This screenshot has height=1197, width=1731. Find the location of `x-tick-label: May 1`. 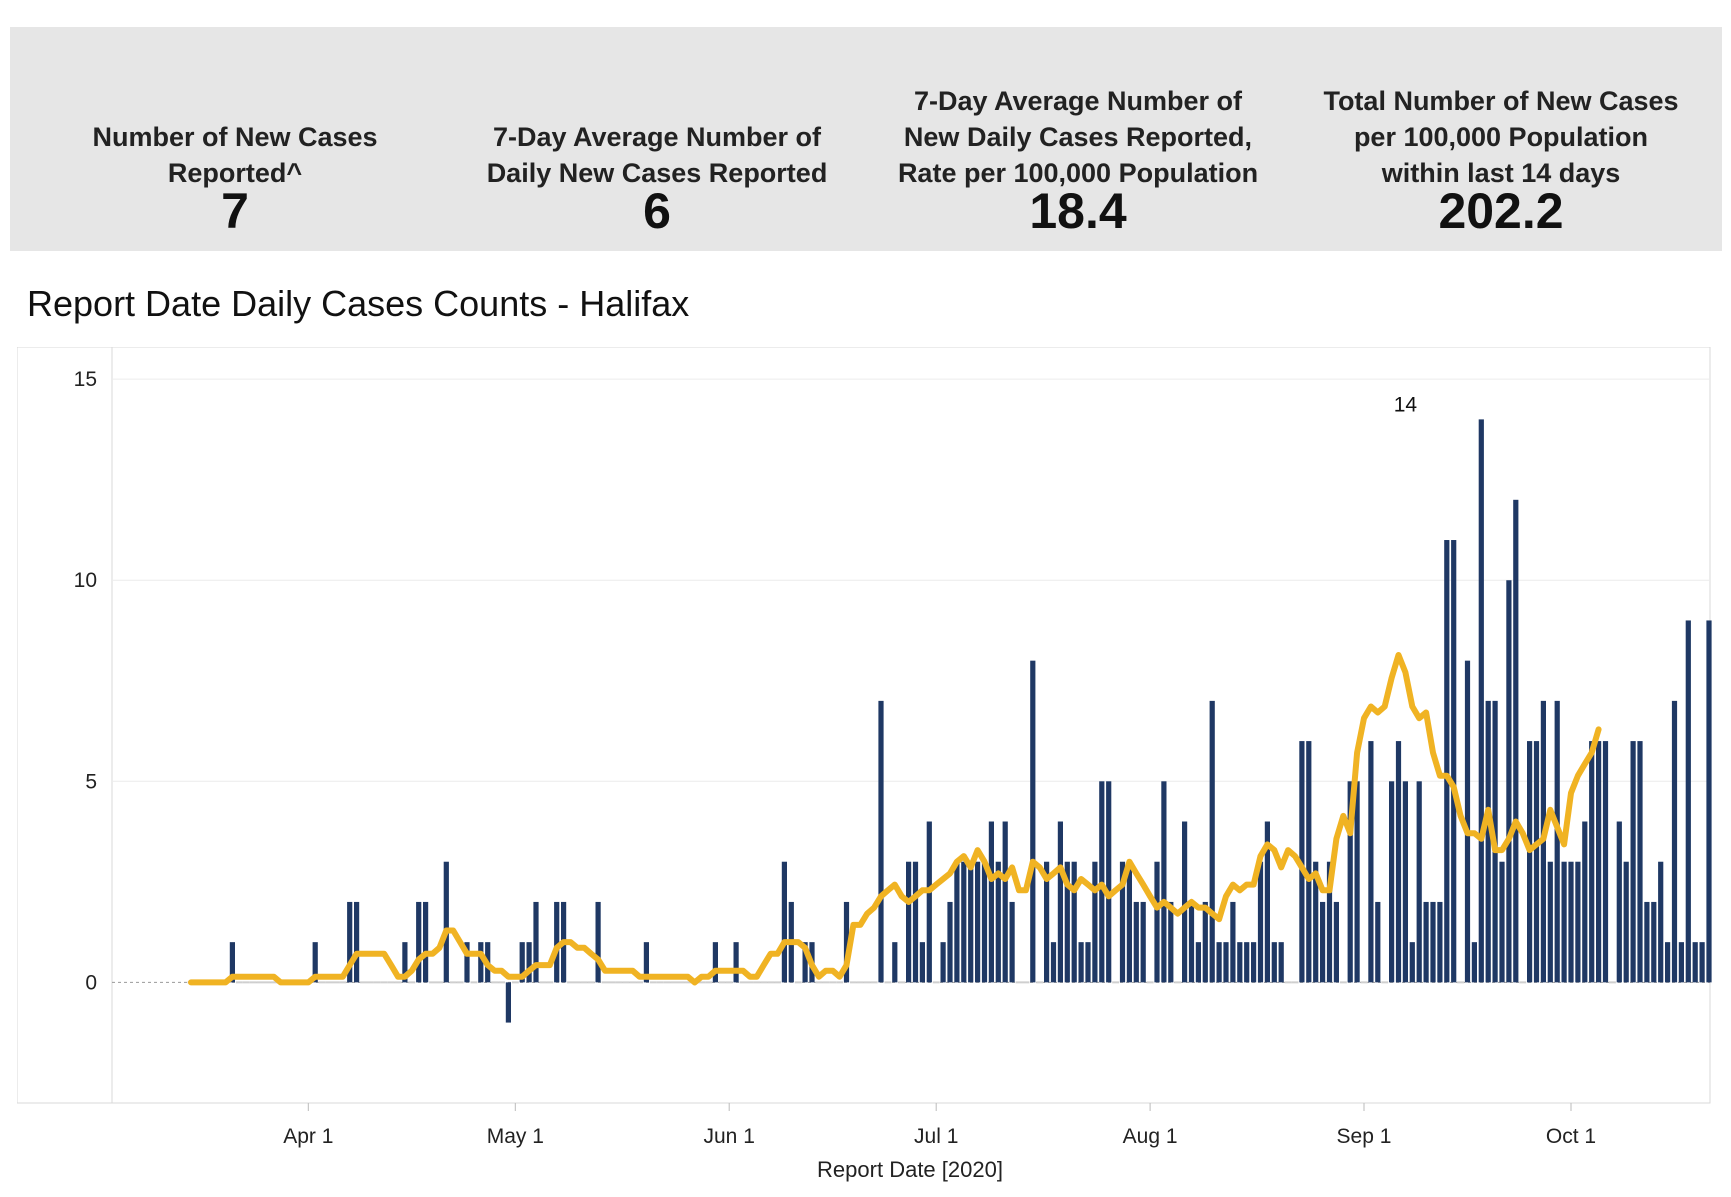

x-tick-label: May 1 is located at coordinates (515, 1136).